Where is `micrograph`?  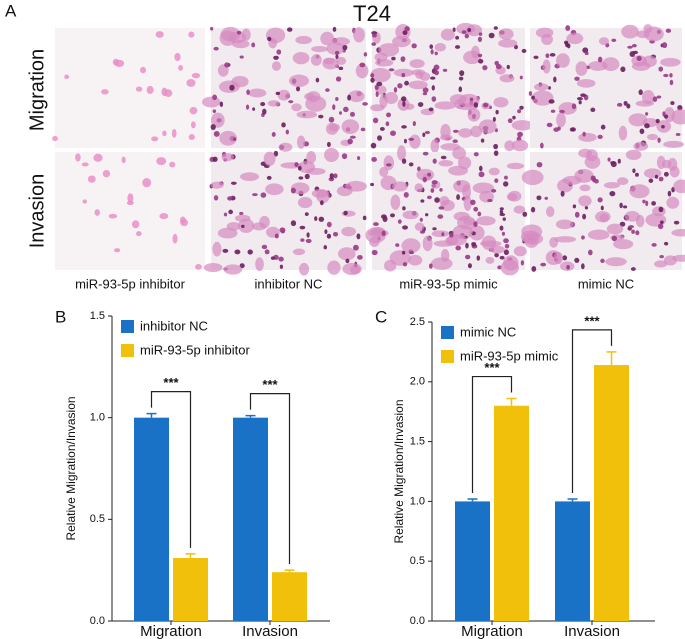 micrograph is located at coordinates (130, 211).